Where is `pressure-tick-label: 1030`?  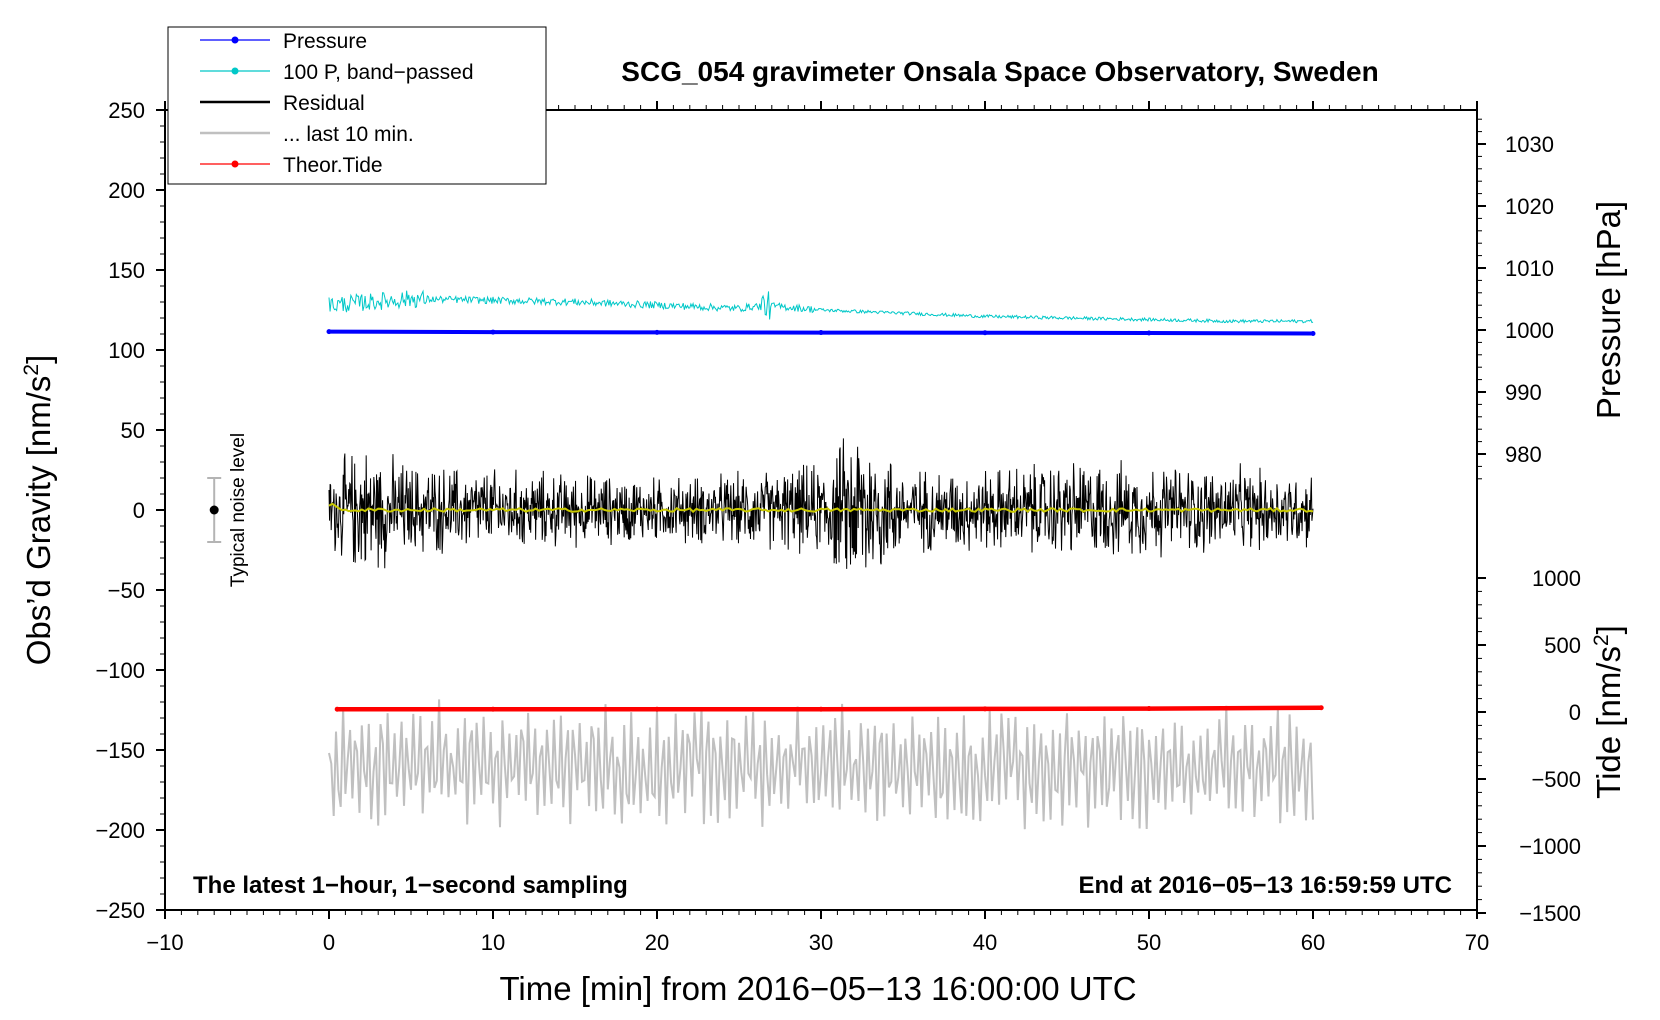
pressure-tick-label: 1030 is located at coordinates (1529, 144).